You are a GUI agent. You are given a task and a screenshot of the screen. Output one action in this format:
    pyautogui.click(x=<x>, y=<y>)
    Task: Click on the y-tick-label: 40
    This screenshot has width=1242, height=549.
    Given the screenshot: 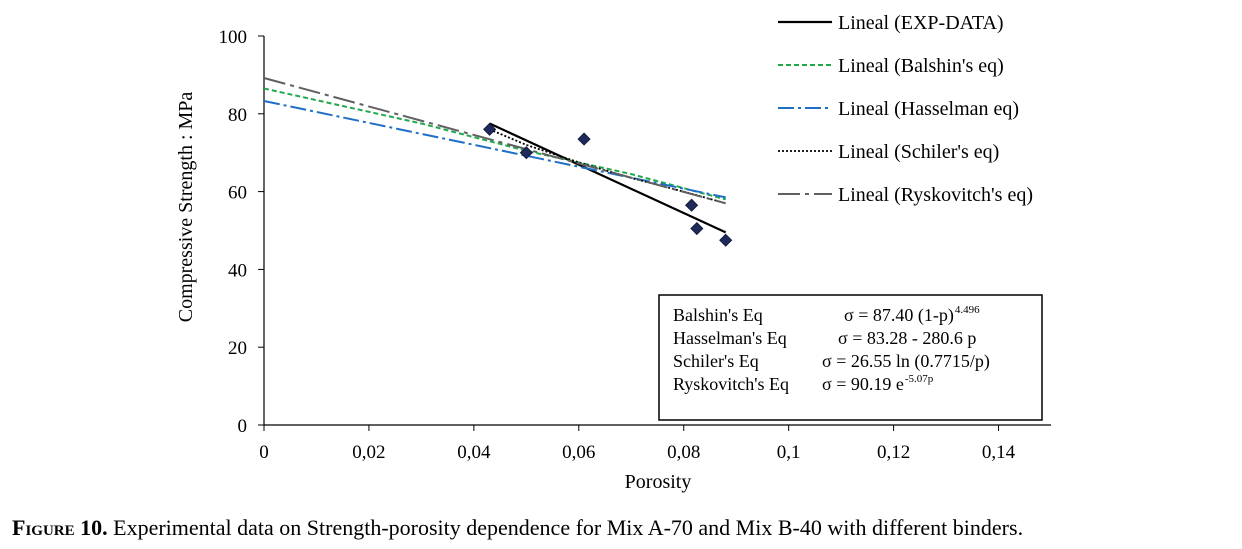 What is the action you would take?
    pyautogui.click(x=237, y=270)
    